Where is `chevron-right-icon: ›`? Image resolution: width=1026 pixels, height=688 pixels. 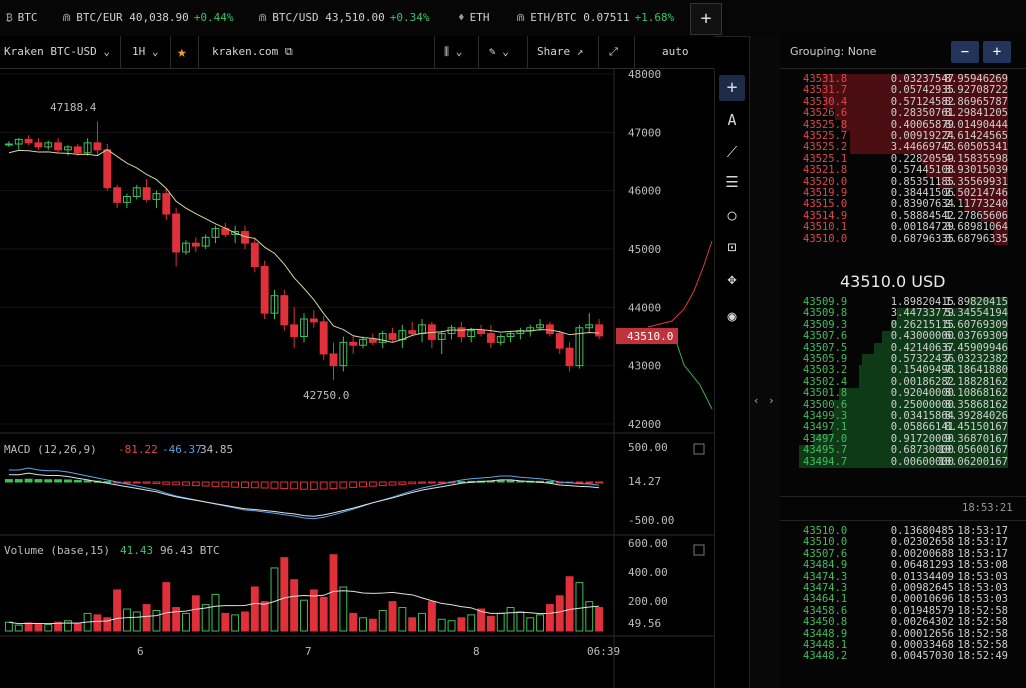
chevron-right-icon: › is located at coordinates (771, 400).